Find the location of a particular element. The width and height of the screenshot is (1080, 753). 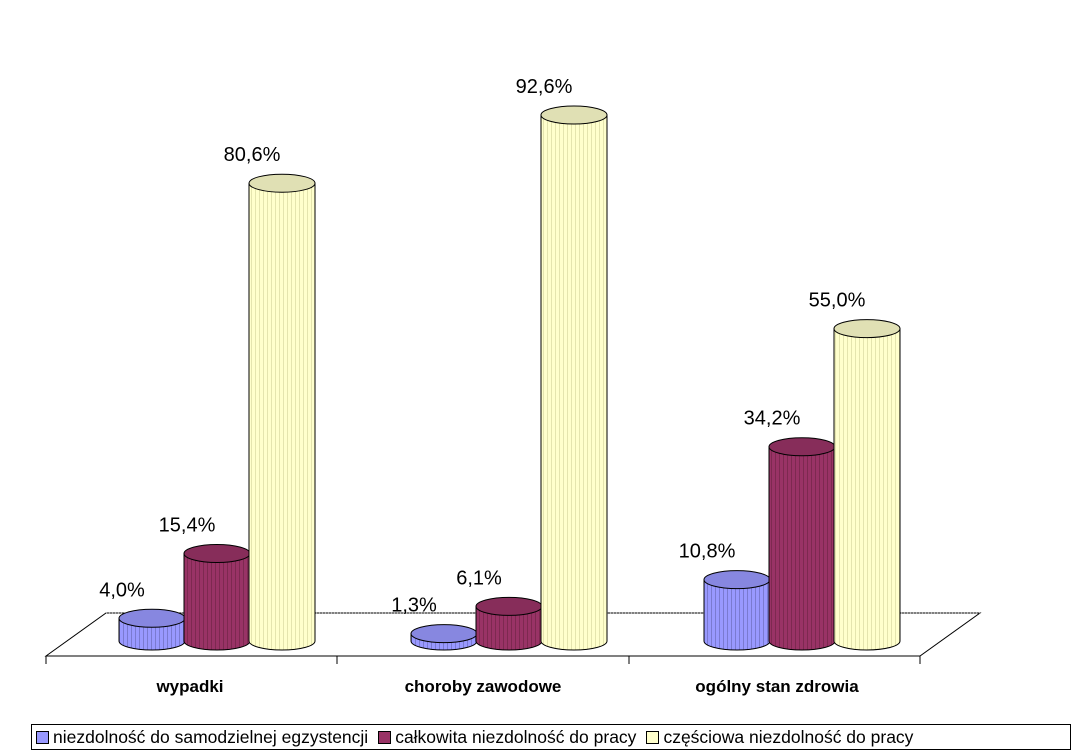

data-label: 1,3% is located at coordinates (414, 606).